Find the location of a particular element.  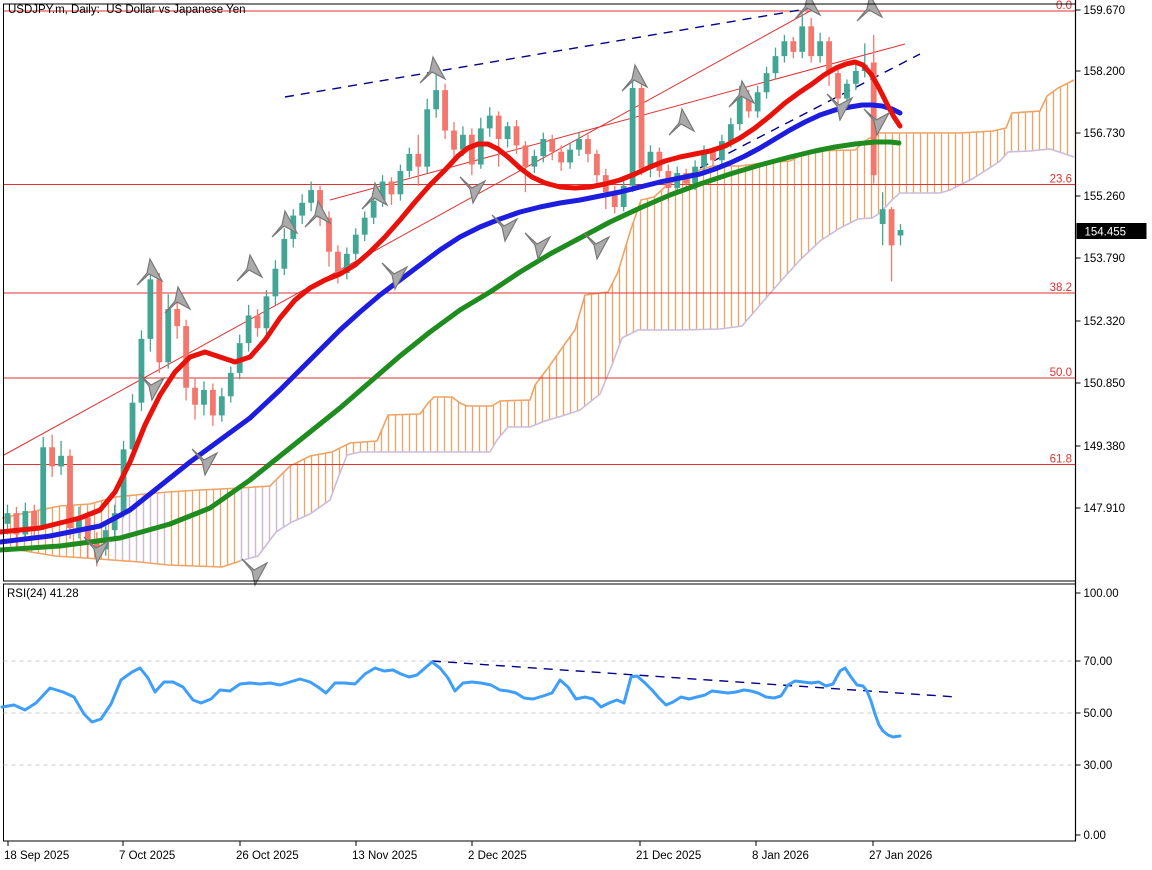

rsi-line is located at coordinates (451, 699).